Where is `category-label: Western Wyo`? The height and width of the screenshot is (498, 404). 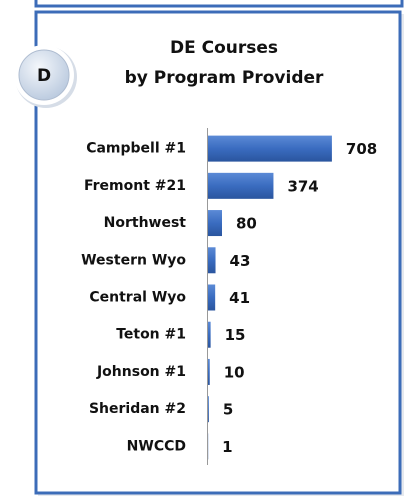
category-label: Western Wyo is located at coordinates (133, 260).